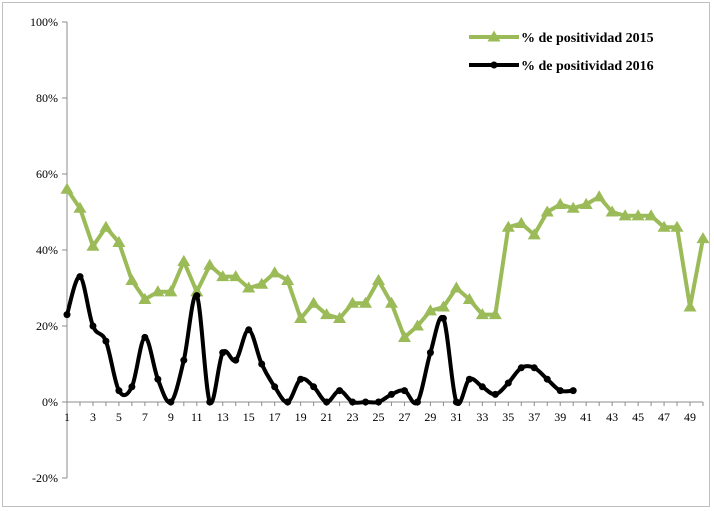 The image size is (714, 511). What do you see at coordinates (145, 417) in the screenshot?
I see `x-tick-label: 7` at bounding box center [145, 417].